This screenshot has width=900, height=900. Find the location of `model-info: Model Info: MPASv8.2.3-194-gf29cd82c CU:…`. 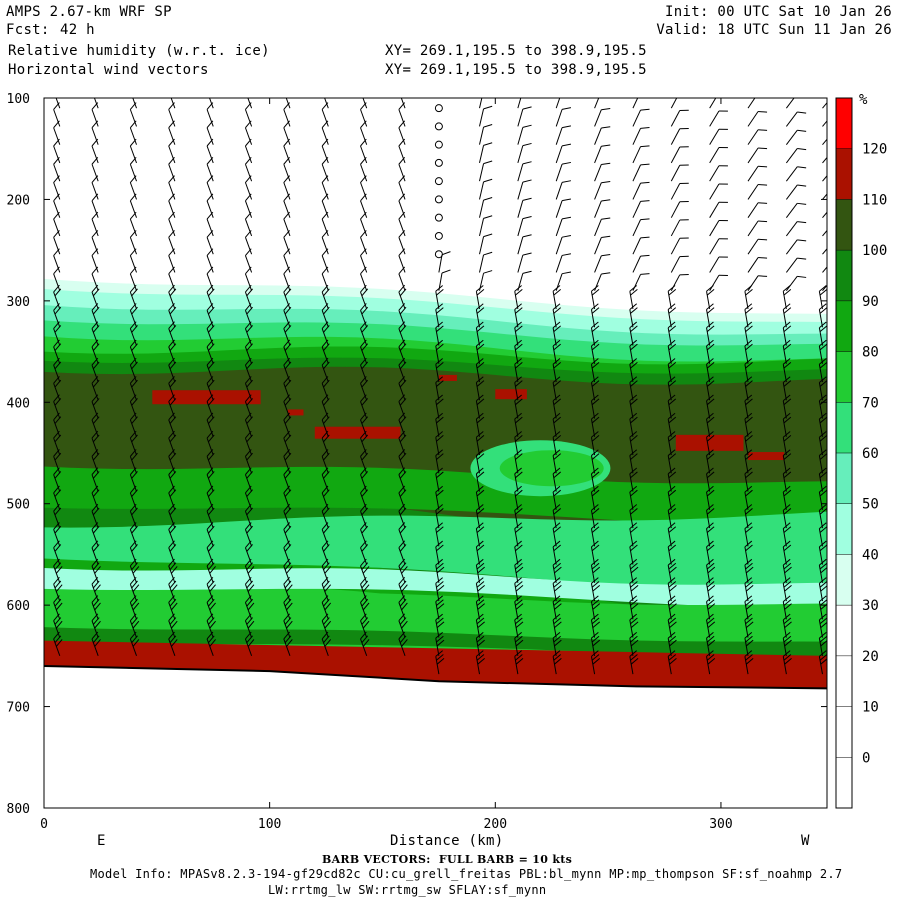

model-info: Model Info: MPASv8.2.3-194-gf29cd82c CU:… is located at coordinates (466, 874).